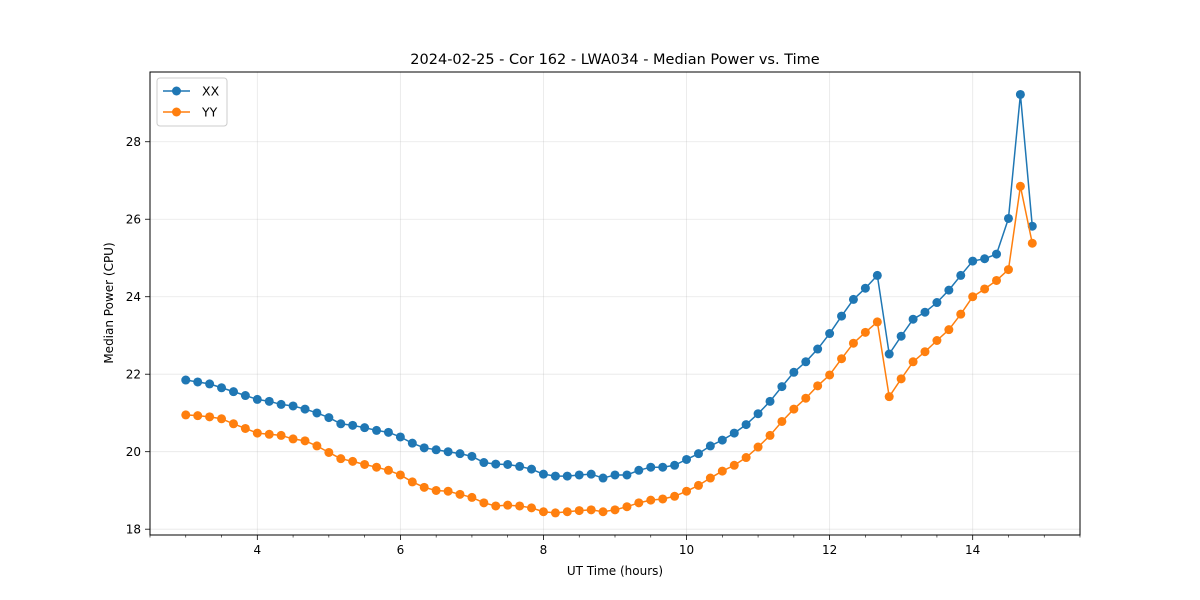 This screenshot has height=600, width=1200. I want to click on y-tick-label: 28, so click(133, 142).